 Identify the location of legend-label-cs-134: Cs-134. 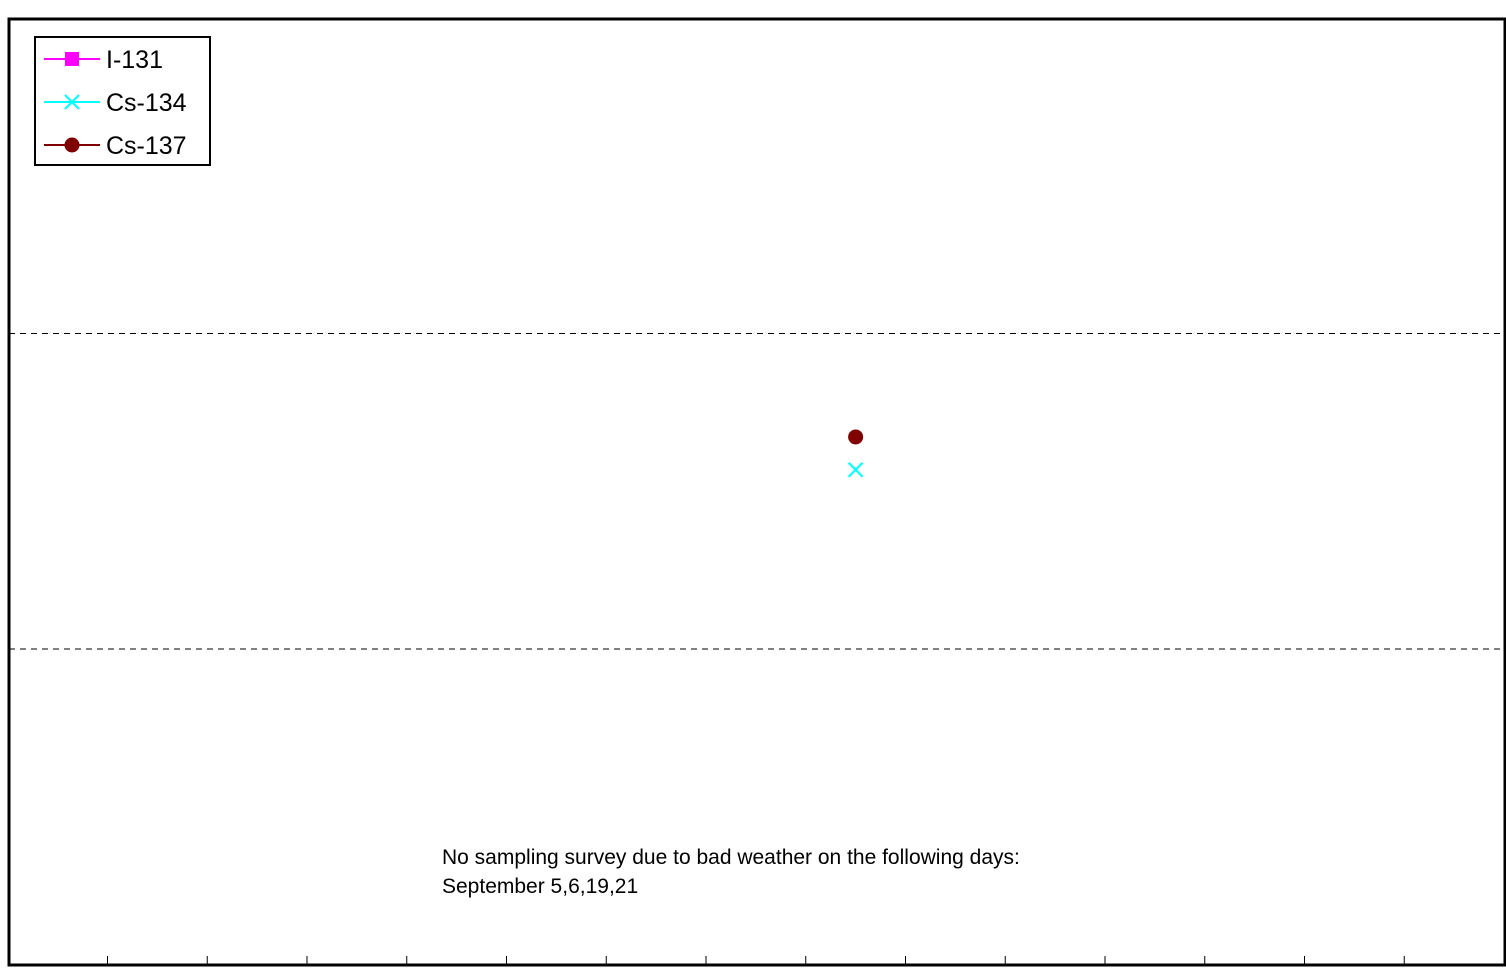
(146, 103).